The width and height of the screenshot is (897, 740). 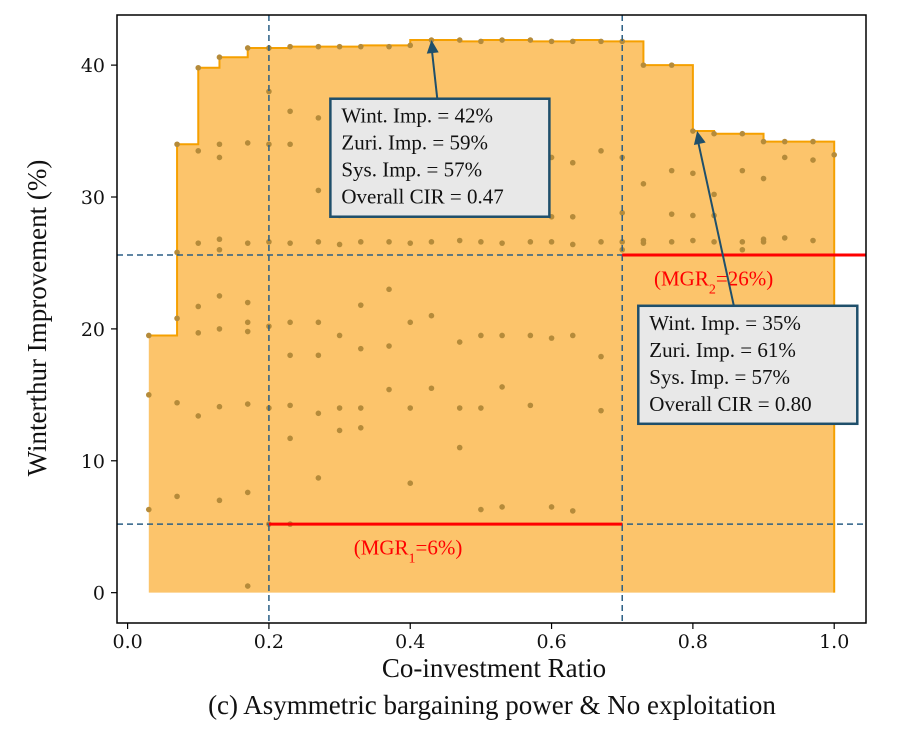 What do you see at coordinates (93, 330) in the screenshot?
I see `y-tick-label: 20` at bounding box center [93, 330].